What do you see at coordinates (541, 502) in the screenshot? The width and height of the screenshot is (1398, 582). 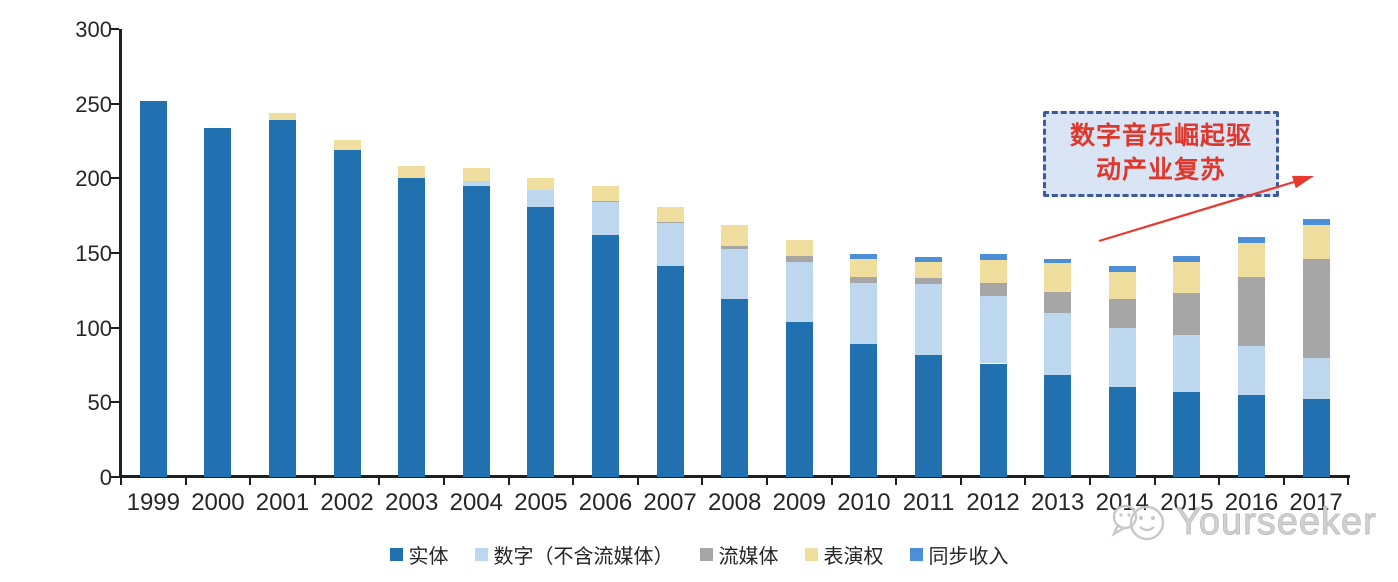 I see `x-tick-label: 2005` at bounding box center [541, 502].